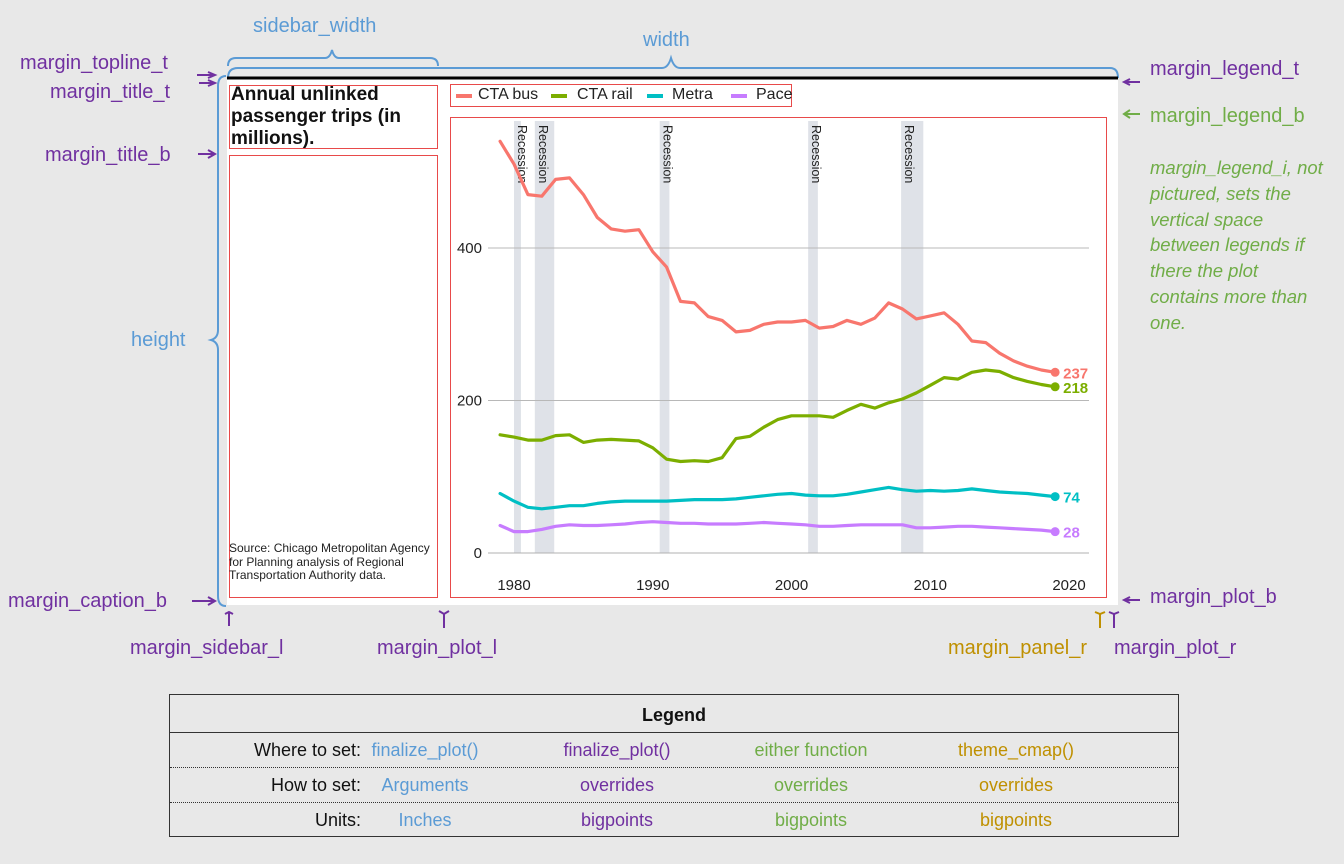 This screenshot has height=864, width=1344. Describe the element at coordinates (315, 785) in the screenshot. I see `row-label: How to set:` at that location.